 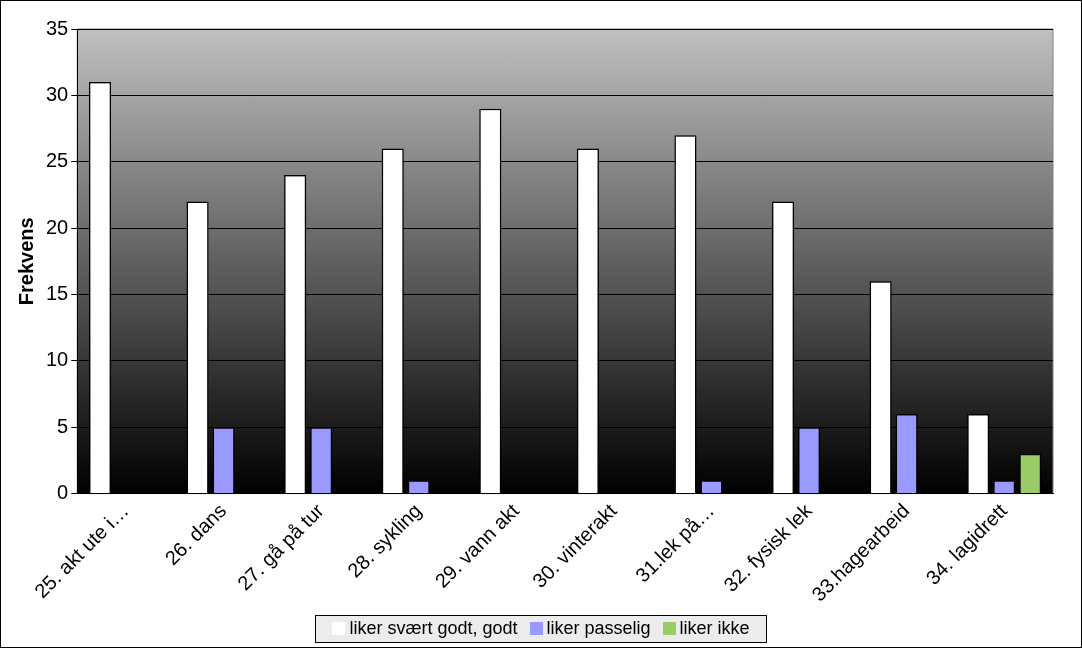 I want to click on legend-label: liker ikke, so click(x=714, y=628).